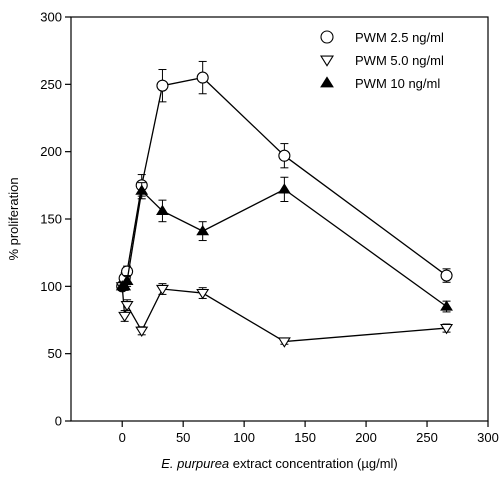 The image size is (499, 483). I want to click on y-tick-label: 50, so click(55, 353).